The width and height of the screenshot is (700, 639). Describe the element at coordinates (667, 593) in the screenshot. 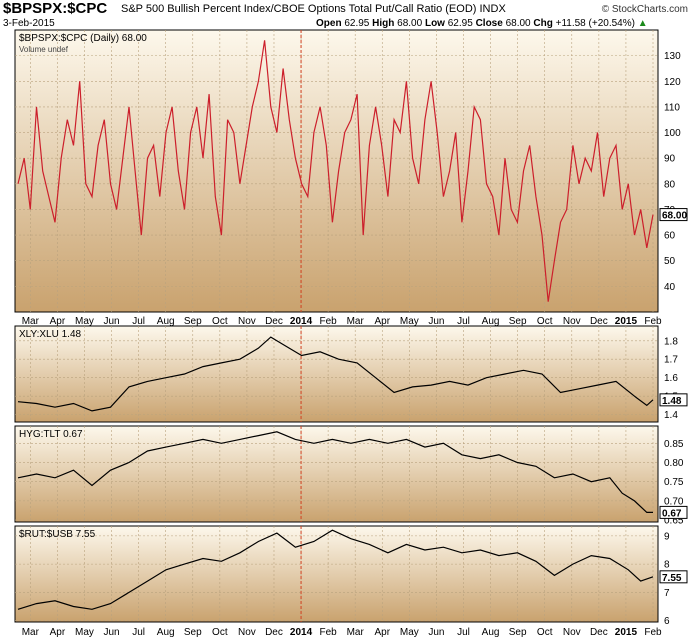

I see `y-tick-label: 7` at that location.